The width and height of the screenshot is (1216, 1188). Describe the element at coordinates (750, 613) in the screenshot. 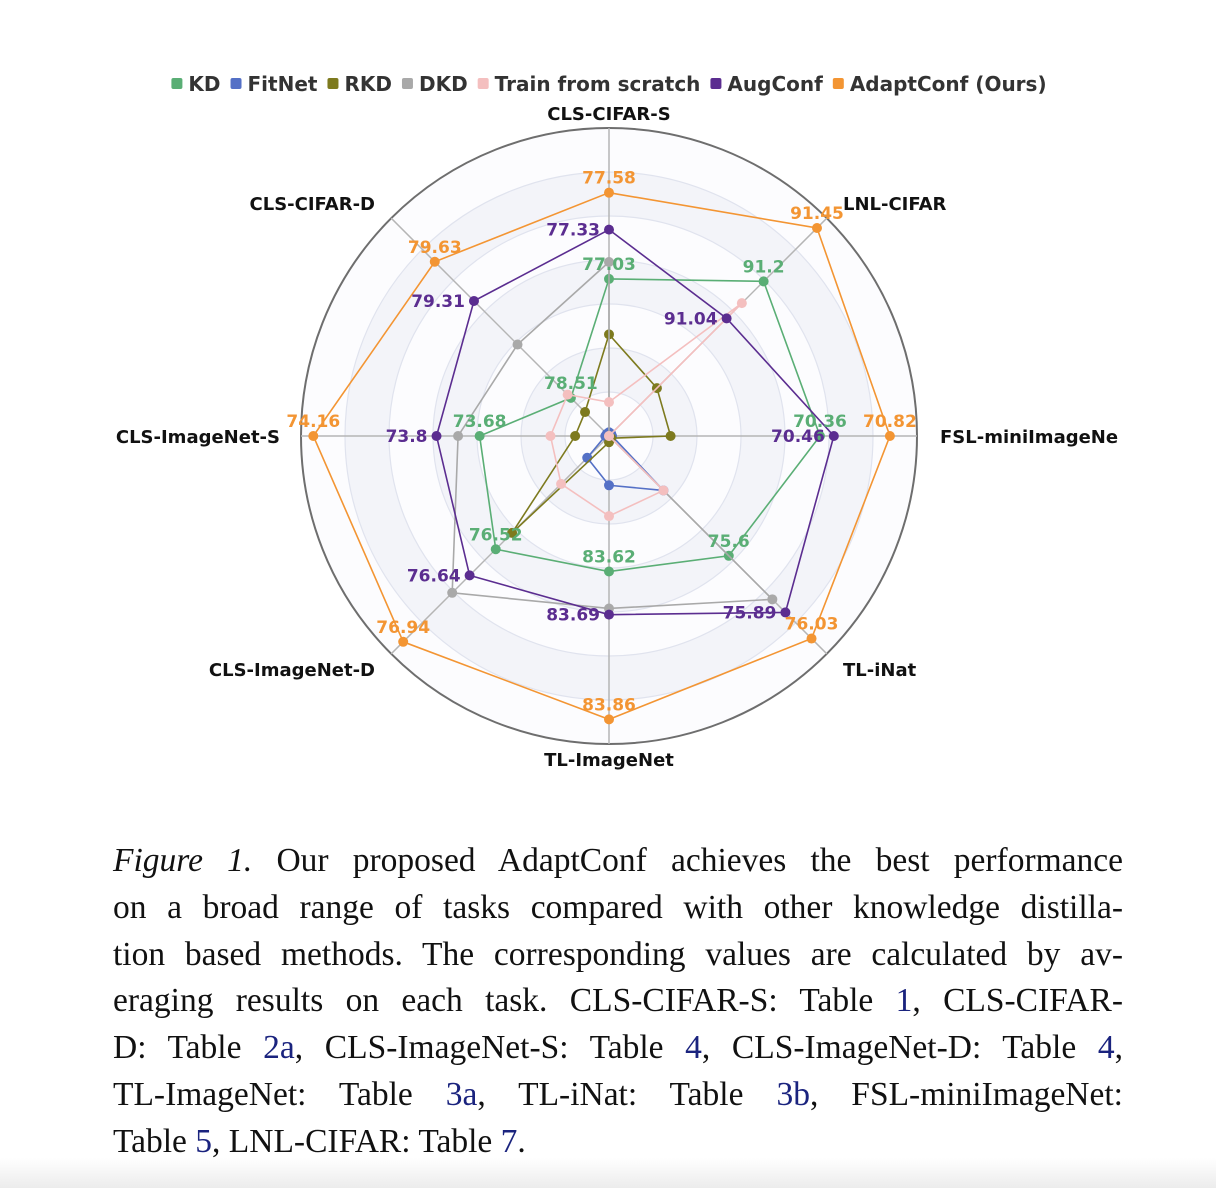

I see `data-label: 75.89` at that location.